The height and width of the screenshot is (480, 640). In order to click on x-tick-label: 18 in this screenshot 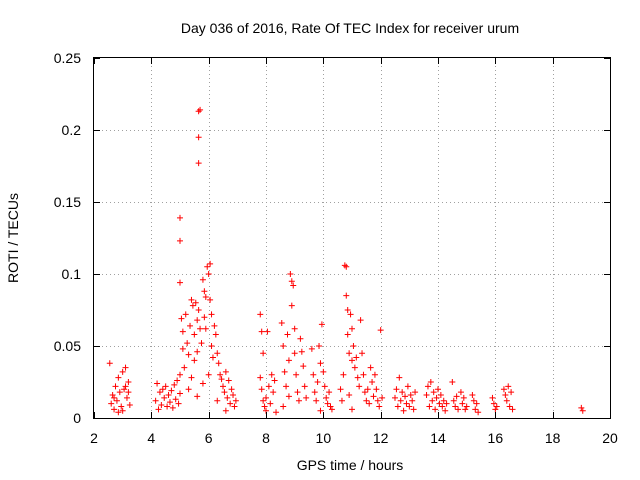, I will do `click(553, 438)`.